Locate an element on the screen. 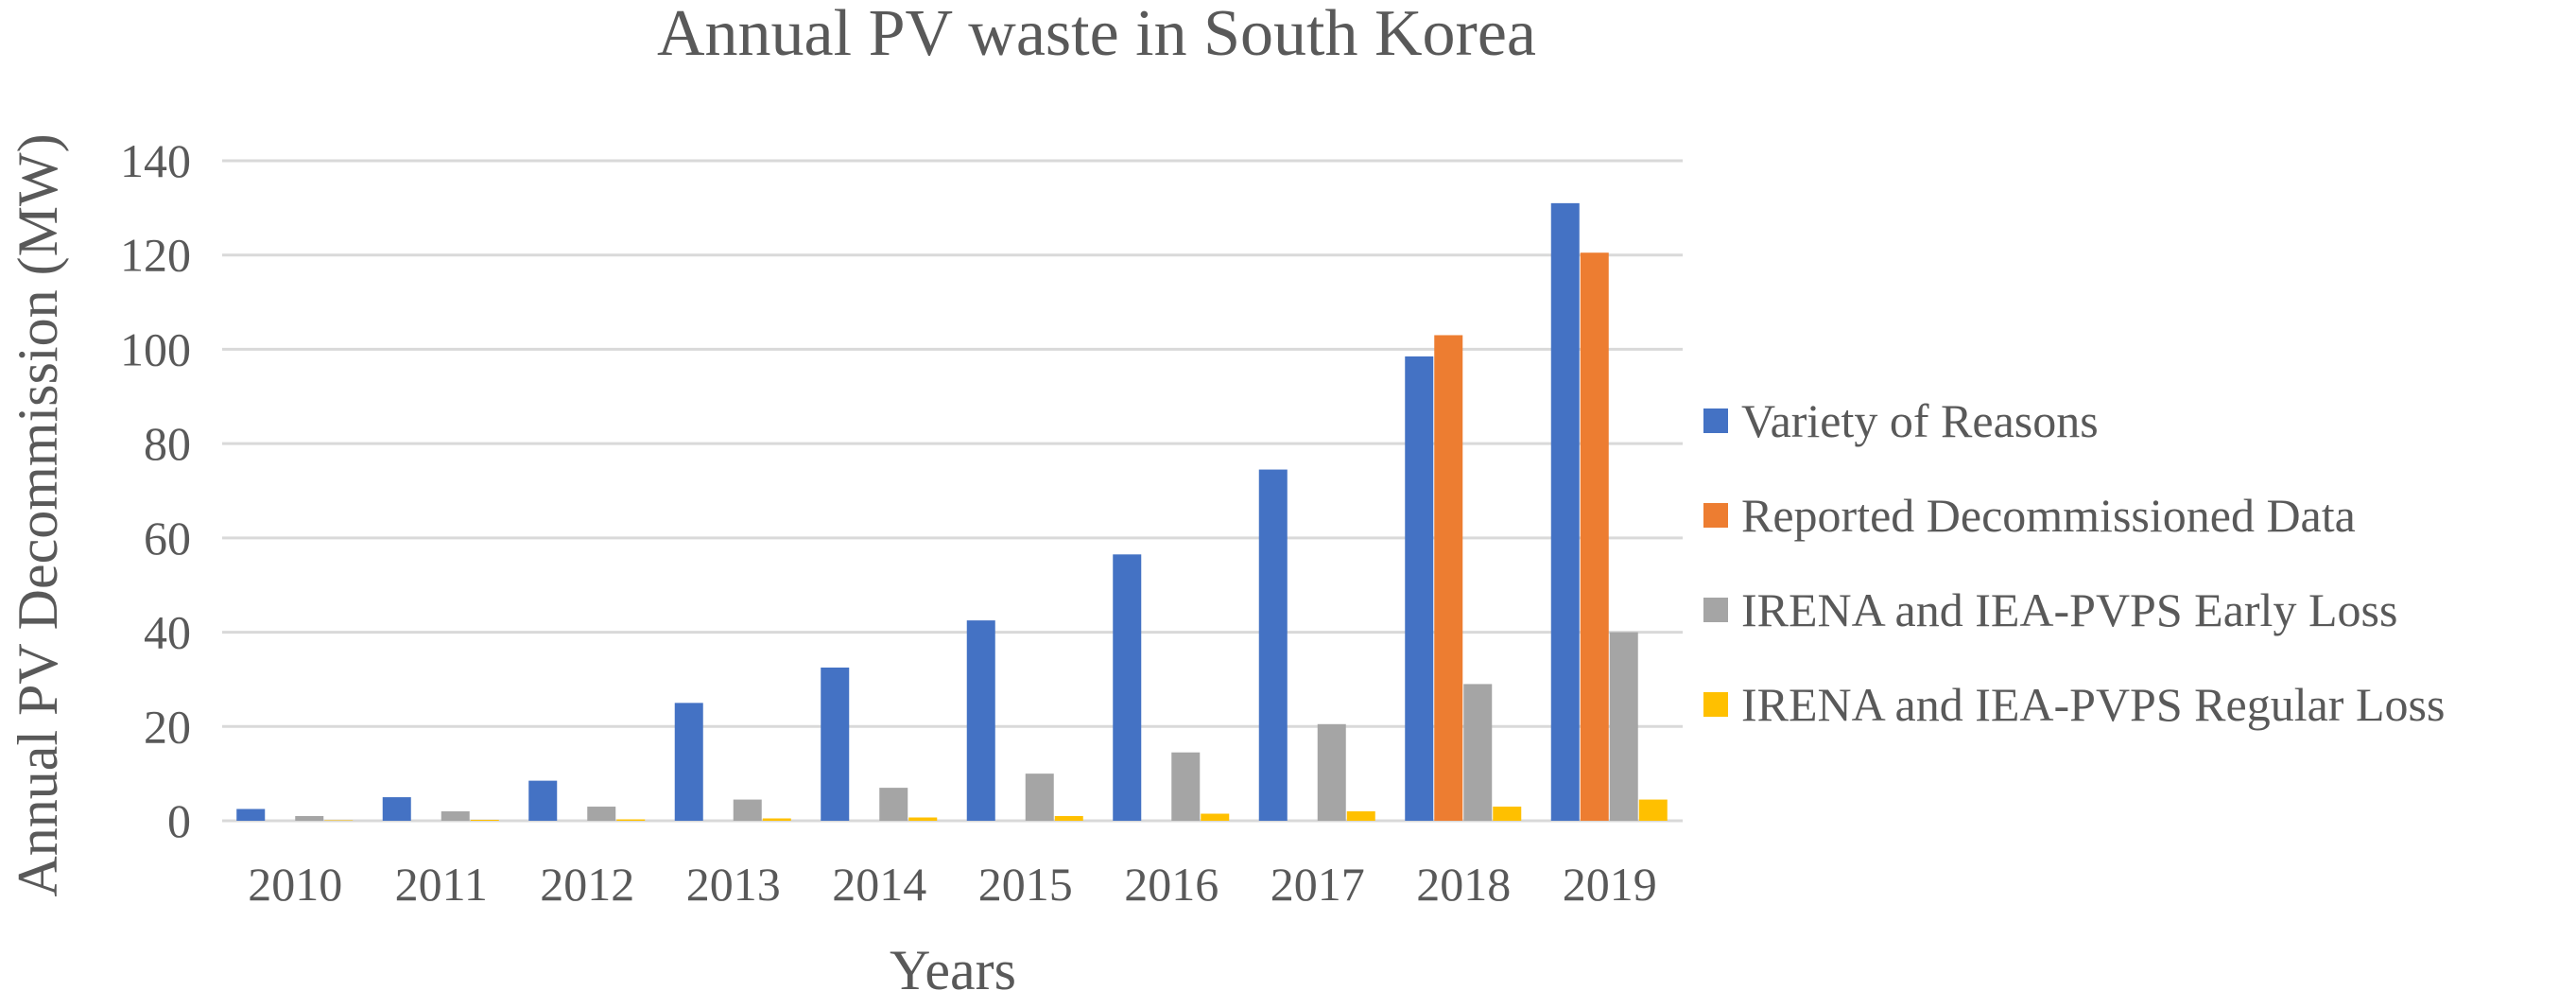  y-tick-label: 120 is located at coordinates (155, 256).